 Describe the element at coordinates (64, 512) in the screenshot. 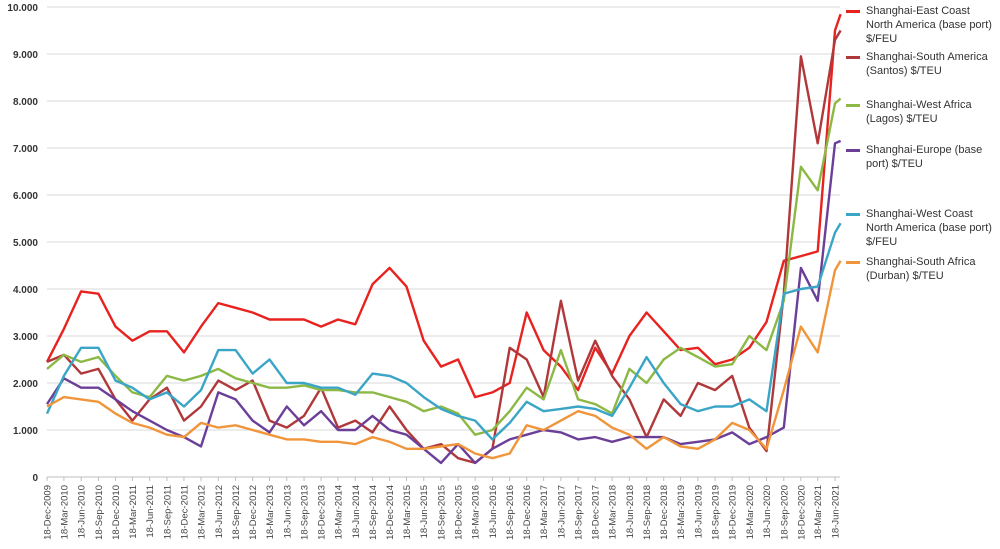

I see `x-tick-label: 18-Mar-2010` at that location.